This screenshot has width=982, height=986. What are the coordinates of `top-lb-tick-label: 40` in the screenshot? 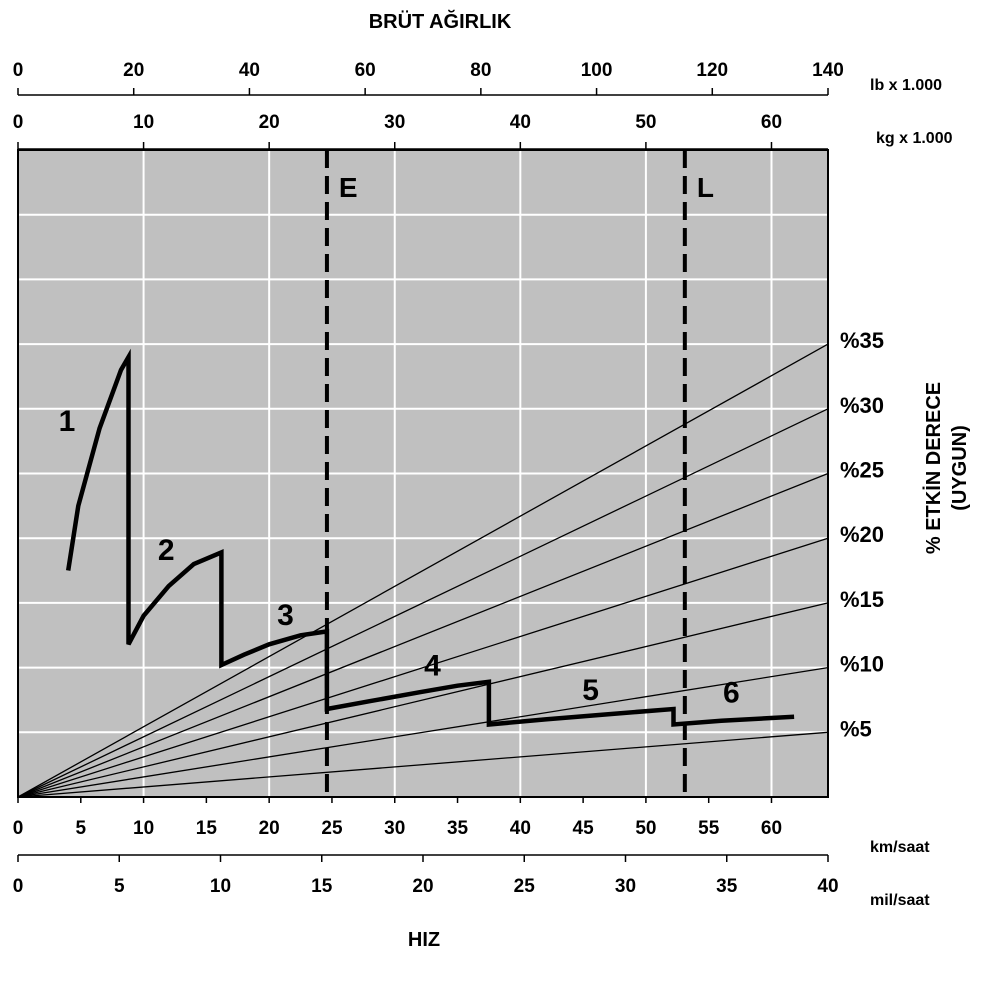 It's located at (249, 70).